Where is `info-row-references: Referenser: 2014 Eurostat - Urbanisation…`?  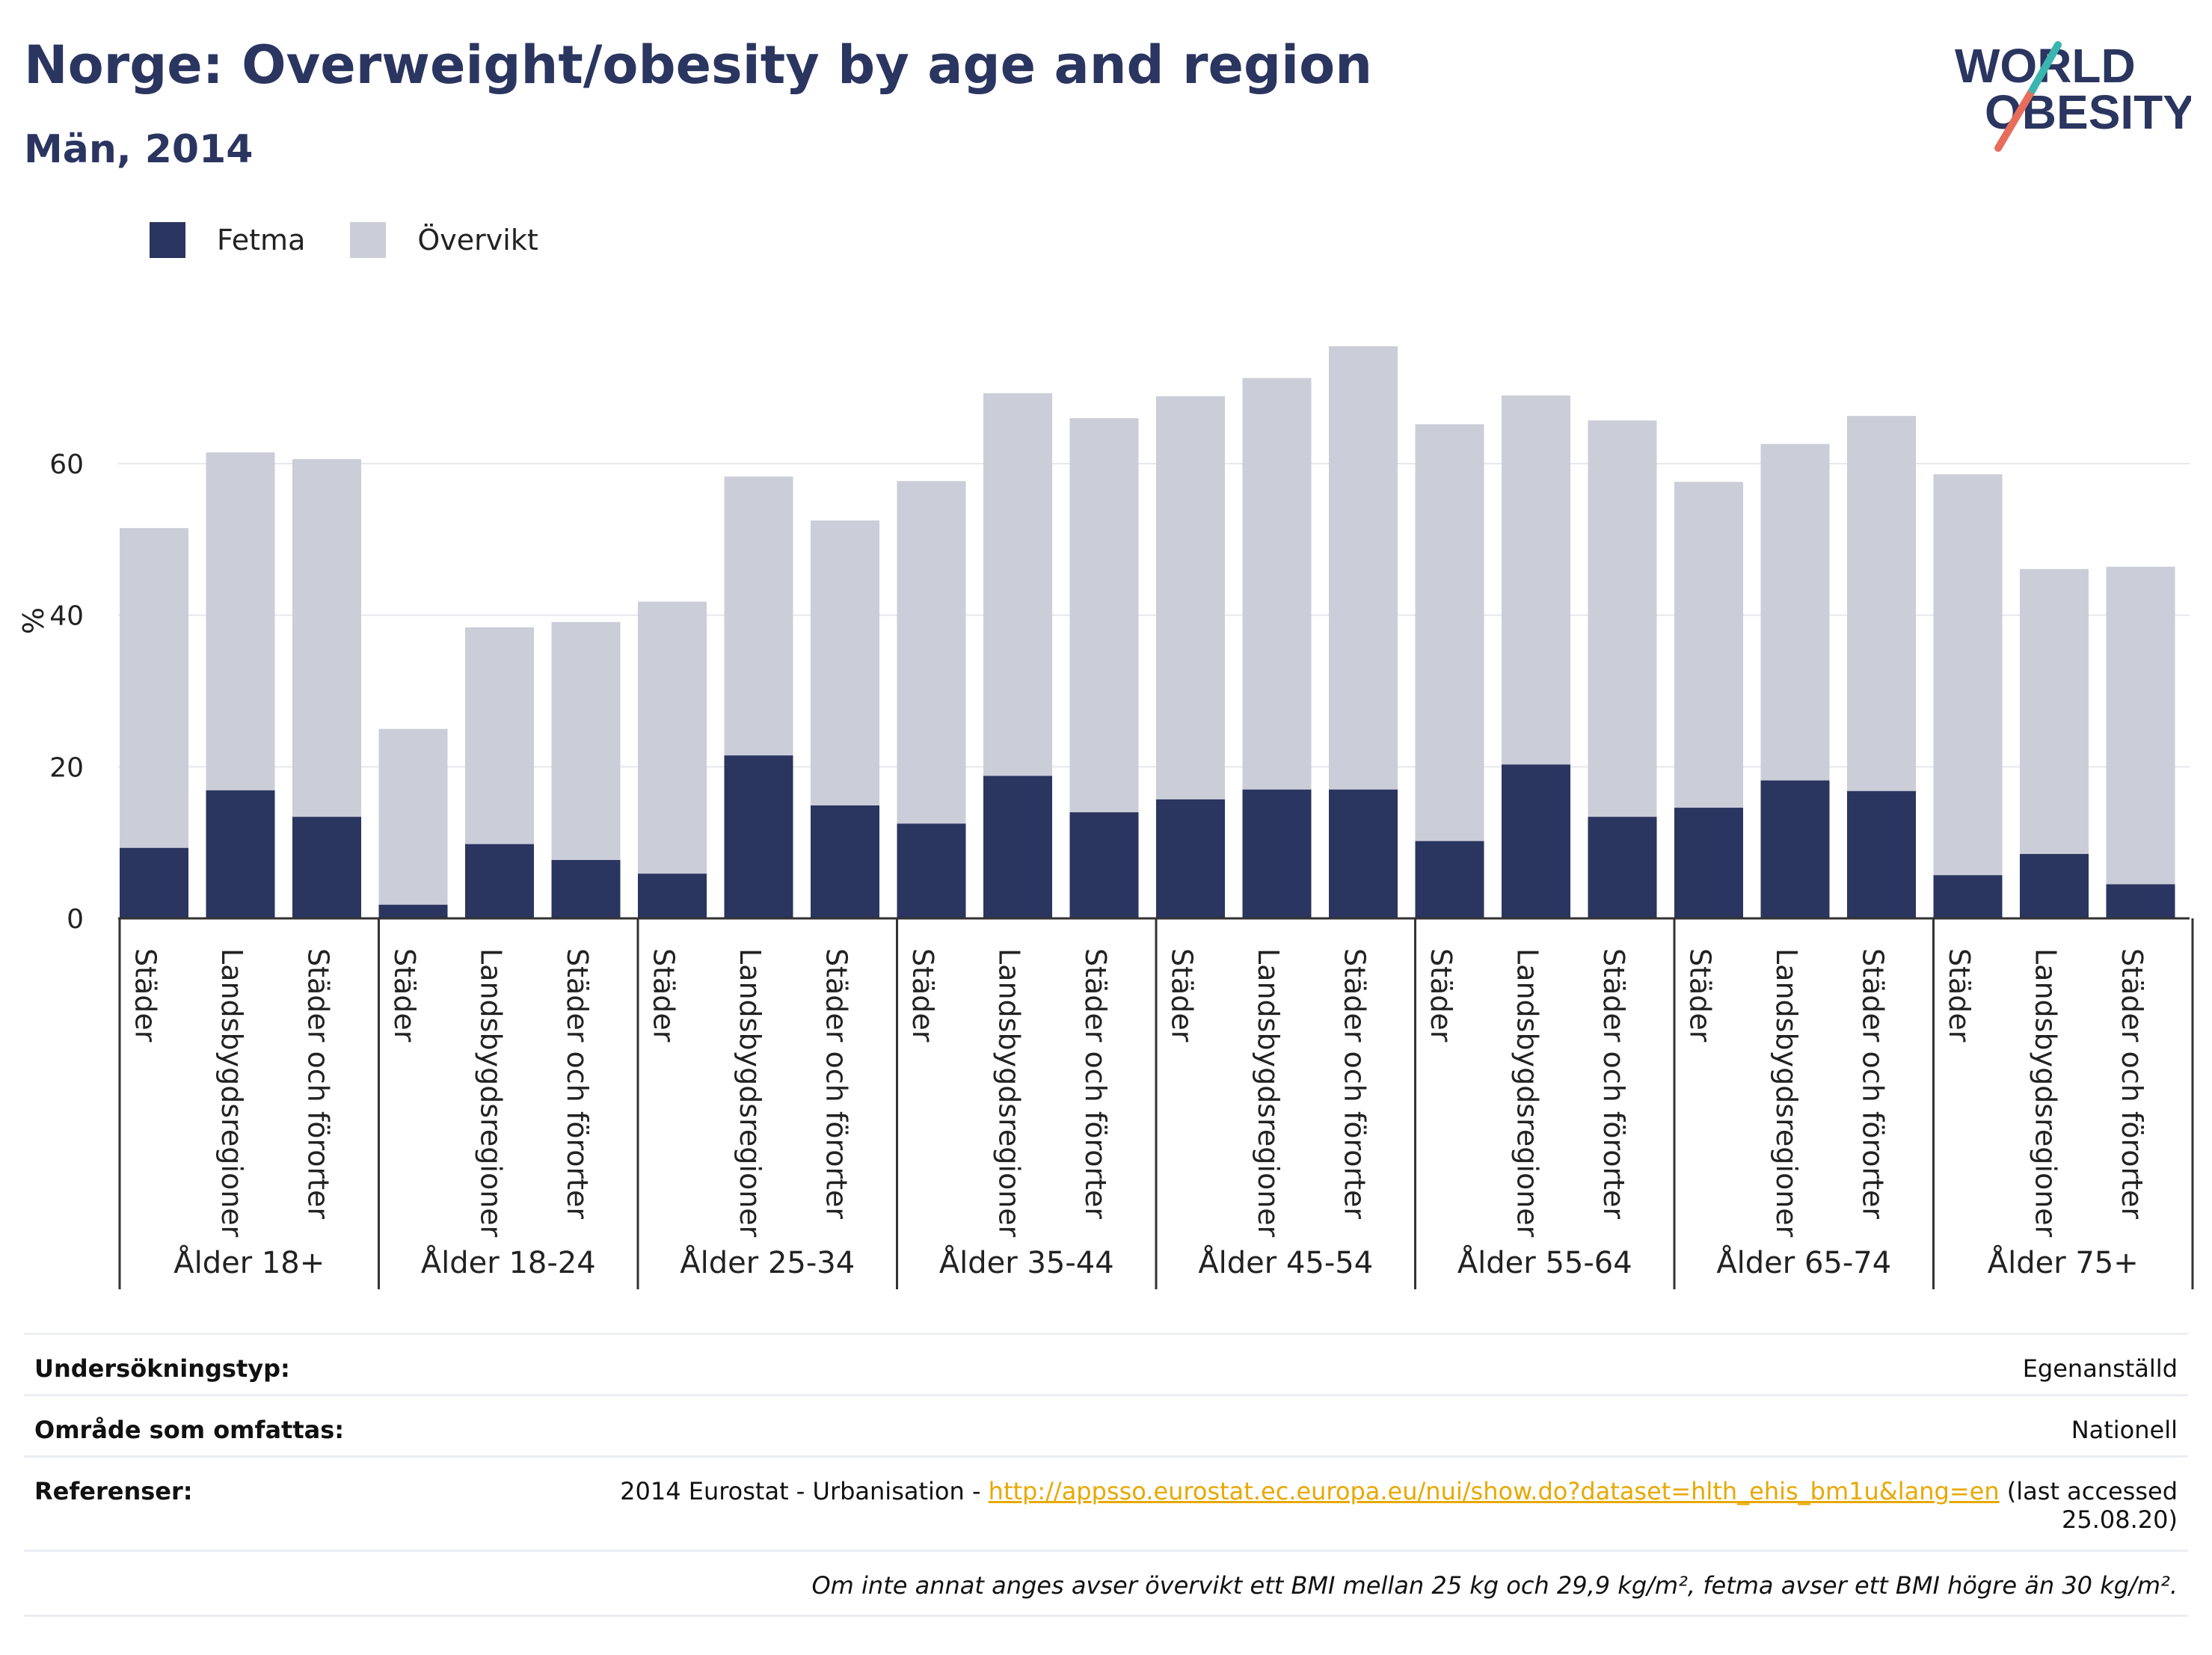 info-row-references: Referenser: 2014 Eurostat - Urbanisation… is located at coordinates (1106, 1502).